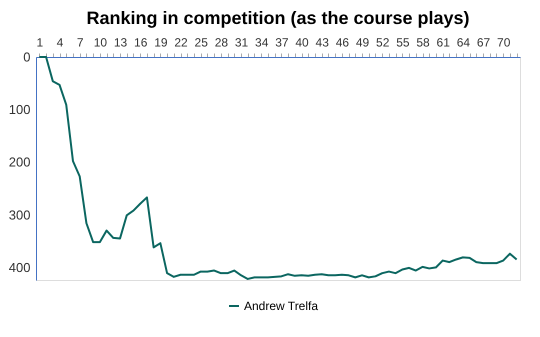  What do you see at coordinates (443, 43) in the screenshot?
I see `x-tick-label: 61` at bounding box center [443, 43].